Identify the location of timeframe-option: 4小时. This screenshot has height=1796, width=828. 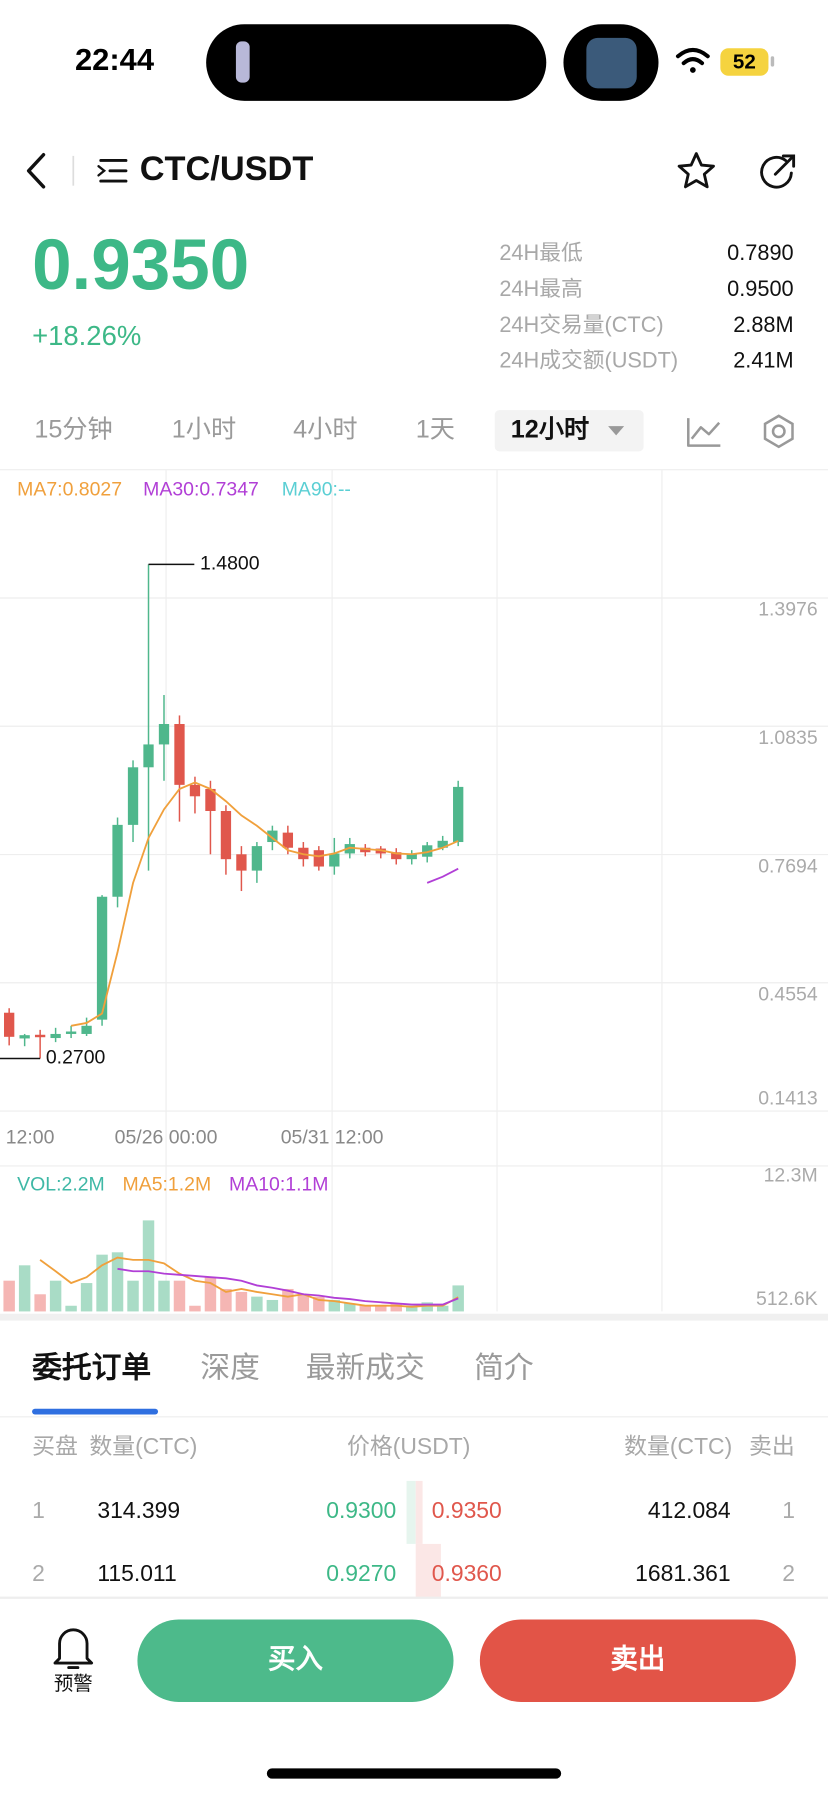
(325, 429).